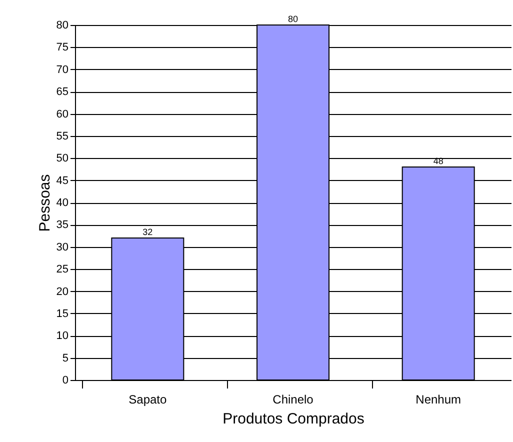  Describe the element at coordinates (65, 380) in the screenshot. I see `y-tick-label: 0` at that location.